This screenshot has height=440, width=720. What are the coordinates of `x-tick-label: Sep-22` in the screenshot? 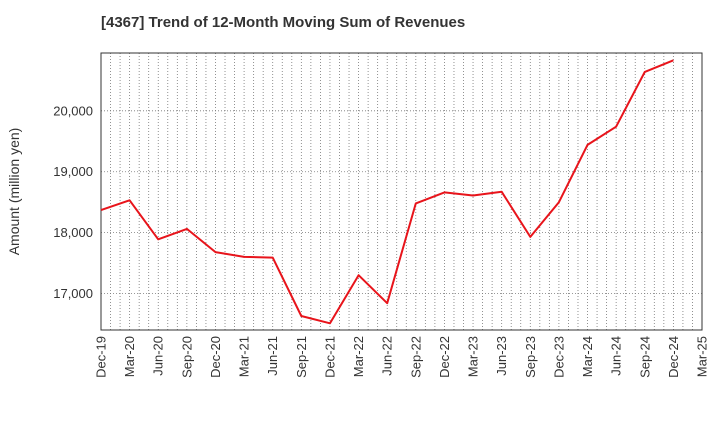 It's located at (415, 357).